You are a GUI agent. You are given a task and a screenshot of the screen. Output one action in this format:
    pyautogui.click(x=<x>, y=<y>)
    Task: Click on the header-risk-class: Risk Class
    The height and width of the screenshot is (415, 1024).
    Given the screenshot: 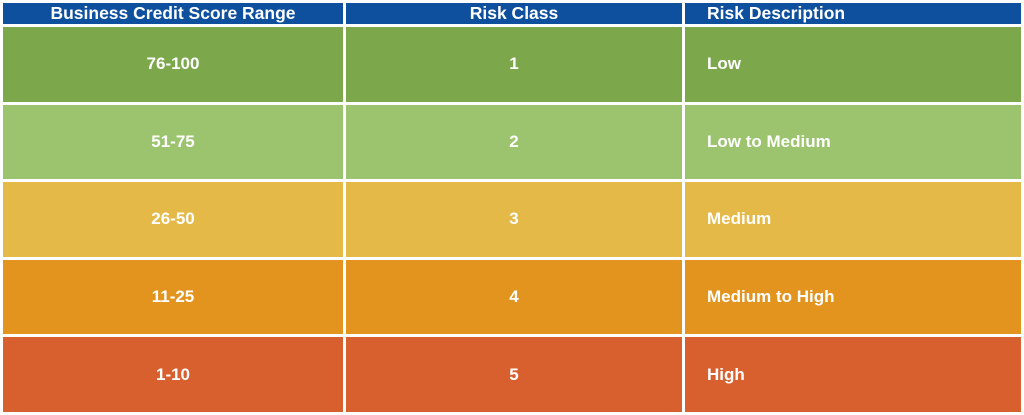 What is the action you would take?
    pyautogui.click(x=514, y=13)
    